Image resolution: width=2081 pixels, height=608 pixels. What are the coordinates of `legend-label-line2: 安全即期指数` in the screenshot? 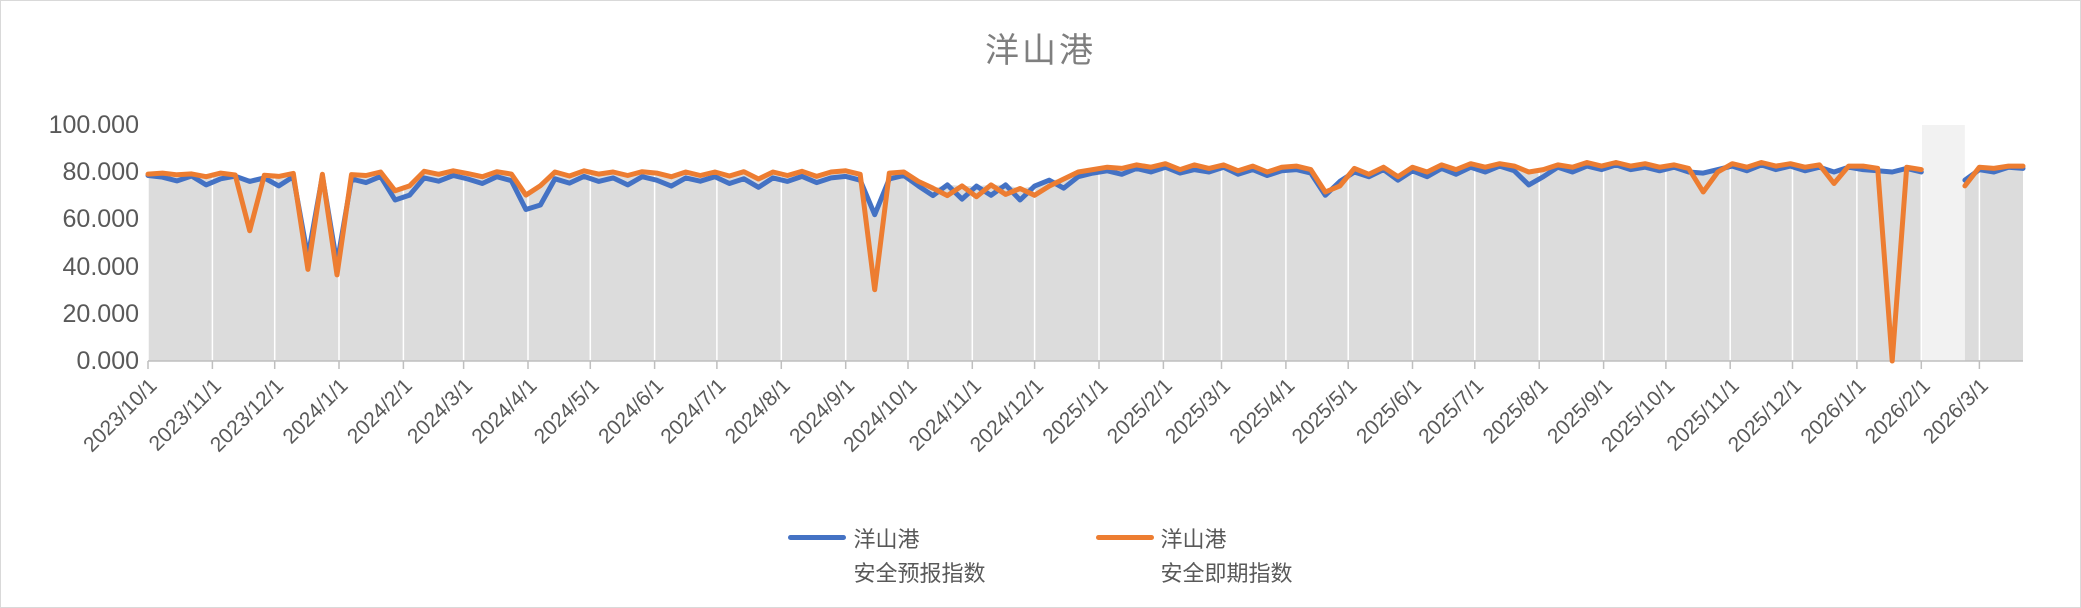 It's located at (1226, 574).